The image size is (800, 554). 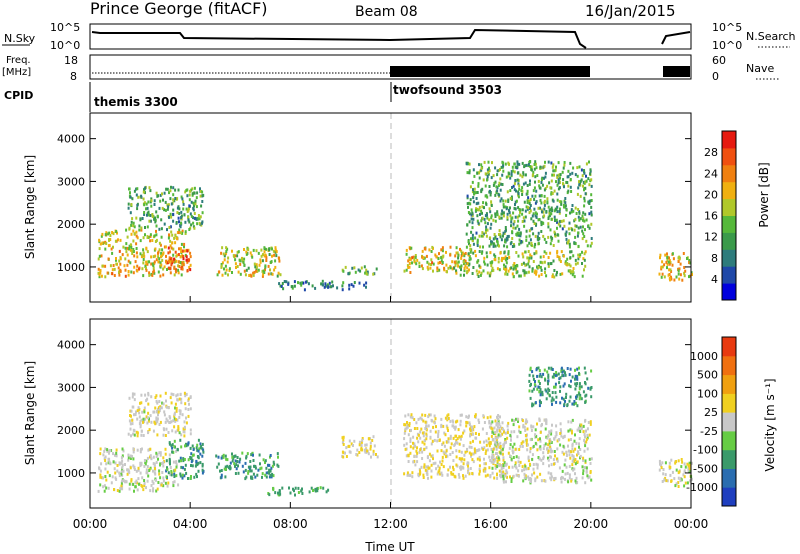 I want to click on station-title: Prince George (fitACF), so click(x=179, y=9).